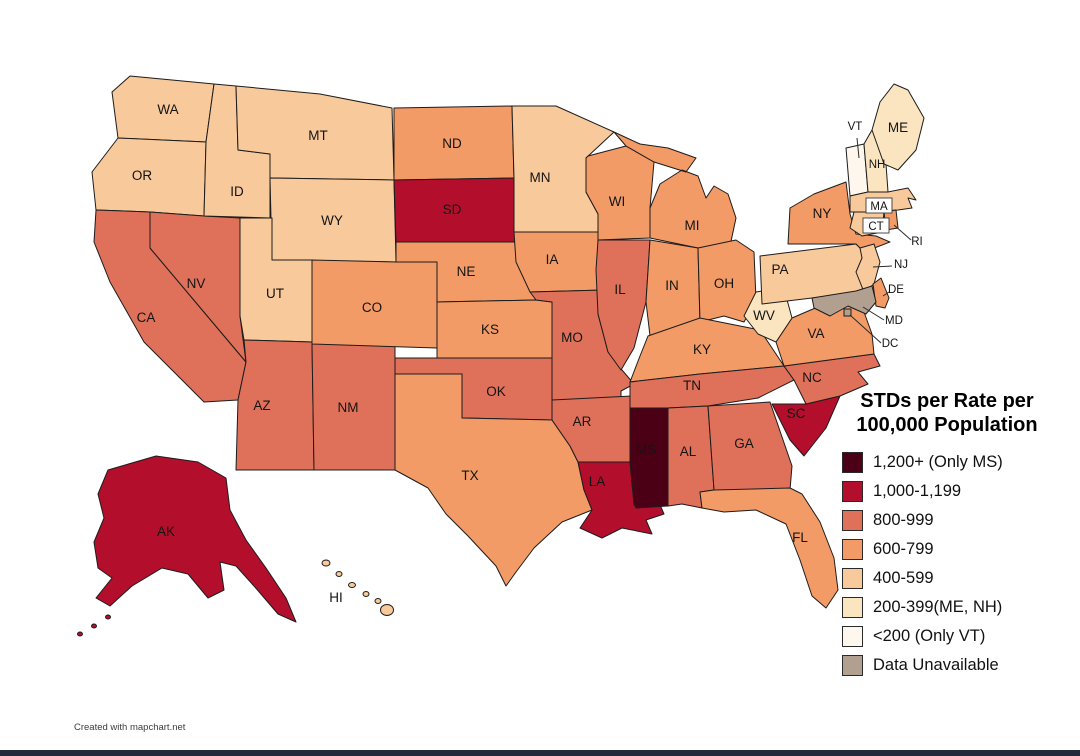 This screenshot has width=1080, height=756. What do you see at coordinates (852, 665) in the screenshot?
I see `legend-swatch-catNA` at bounding box center [852, 665].